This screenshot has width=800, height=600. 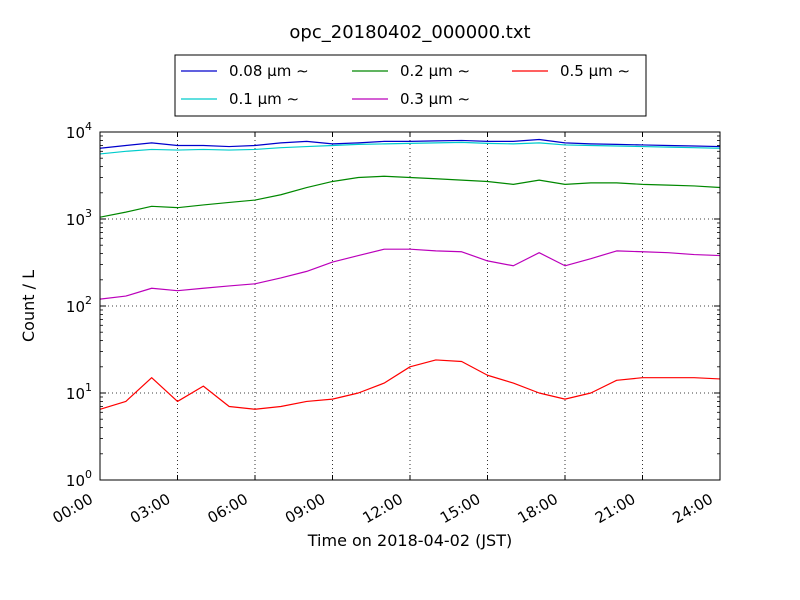 I want to click on legend-label-4: 0.5 μm ∼, so click(x=595, y=71).